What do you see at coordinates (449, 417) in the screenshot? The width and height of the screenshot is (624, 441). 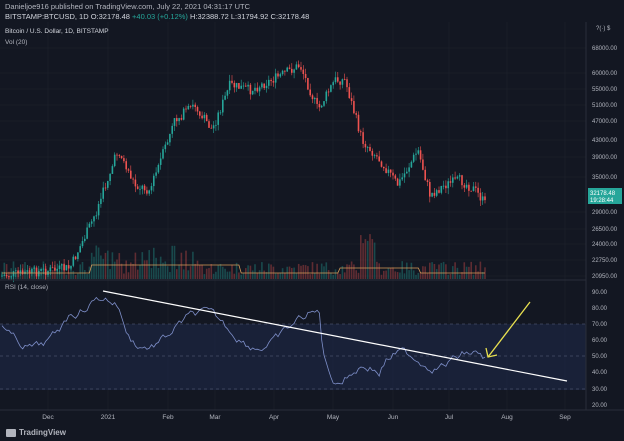 I see `time-tick: Jul` at bounding box center [449, 417].